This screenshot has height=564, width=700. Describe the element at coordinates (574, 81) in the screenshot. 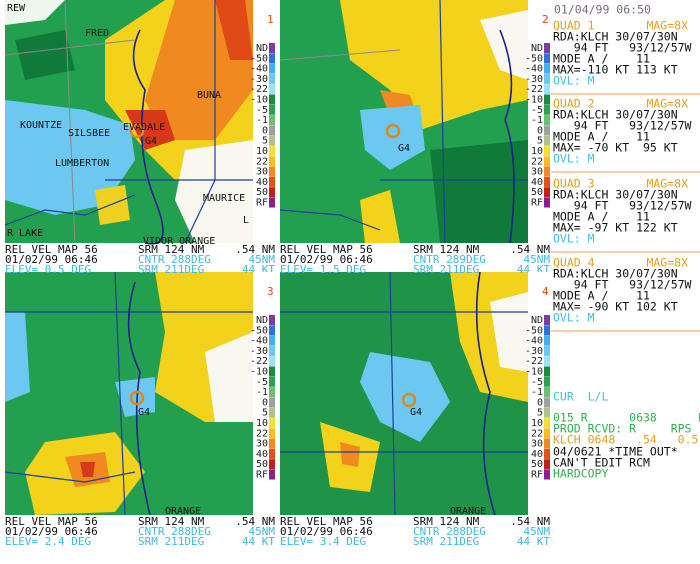

I see `quad-line: OVL: M` at that location.